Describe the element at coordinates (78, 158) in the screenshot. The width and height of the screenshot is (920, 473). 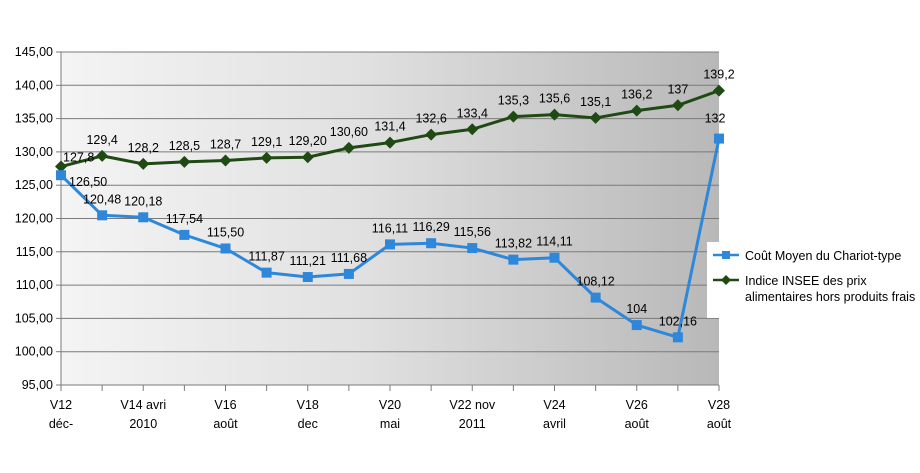
I see `data-label-indice-insee: 127,8` at that location.